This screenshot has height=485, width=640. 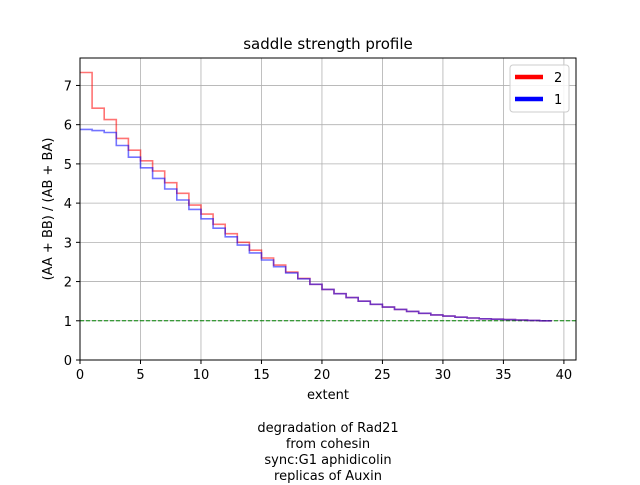 I want to click on caption-line-4: replicas of Auxin, so click(x=328, y=476).